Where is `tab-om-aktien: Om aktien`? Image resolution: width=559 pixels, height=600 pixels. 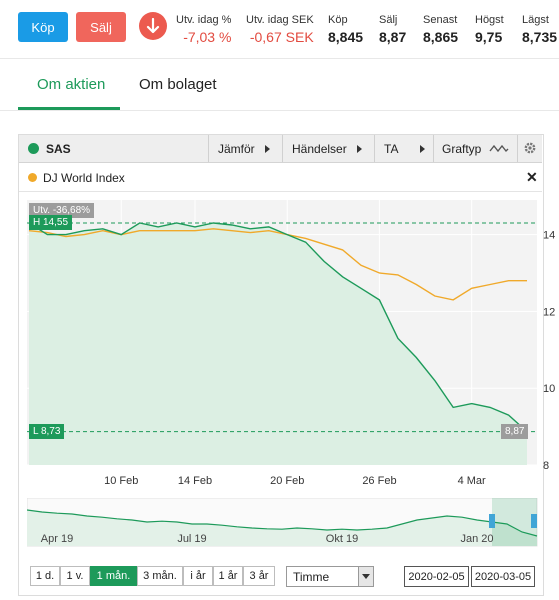
tab-om-aktien: Om aktien is located at coordinates (71, 84).